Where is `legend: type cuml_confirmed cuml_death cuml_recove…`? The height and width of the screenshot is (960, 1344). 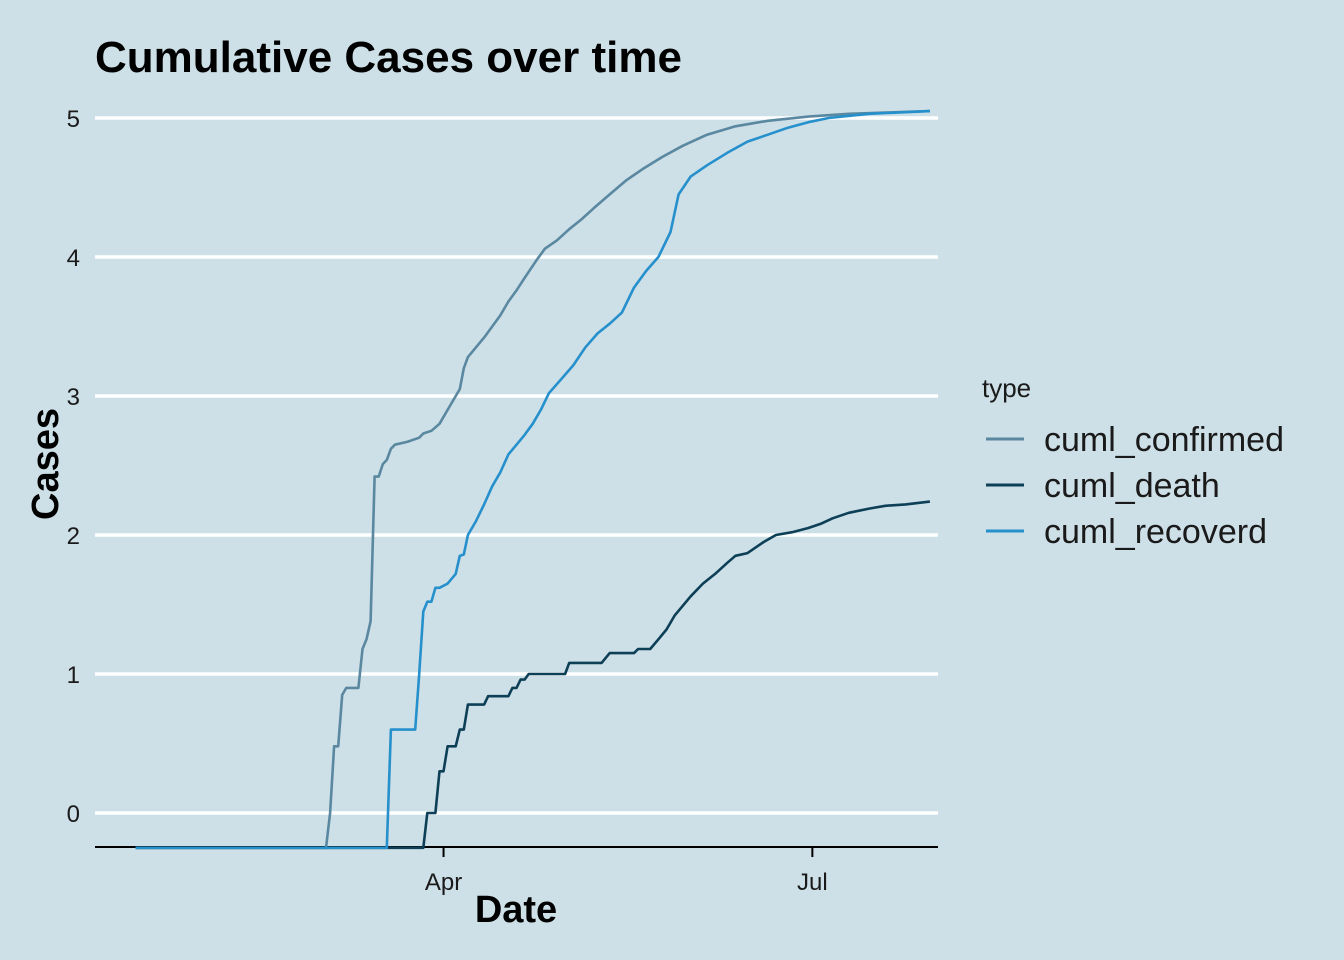
legend: type cuml_confirmed cuml_death cuml_recove… is located at coordinates (1133, 462).